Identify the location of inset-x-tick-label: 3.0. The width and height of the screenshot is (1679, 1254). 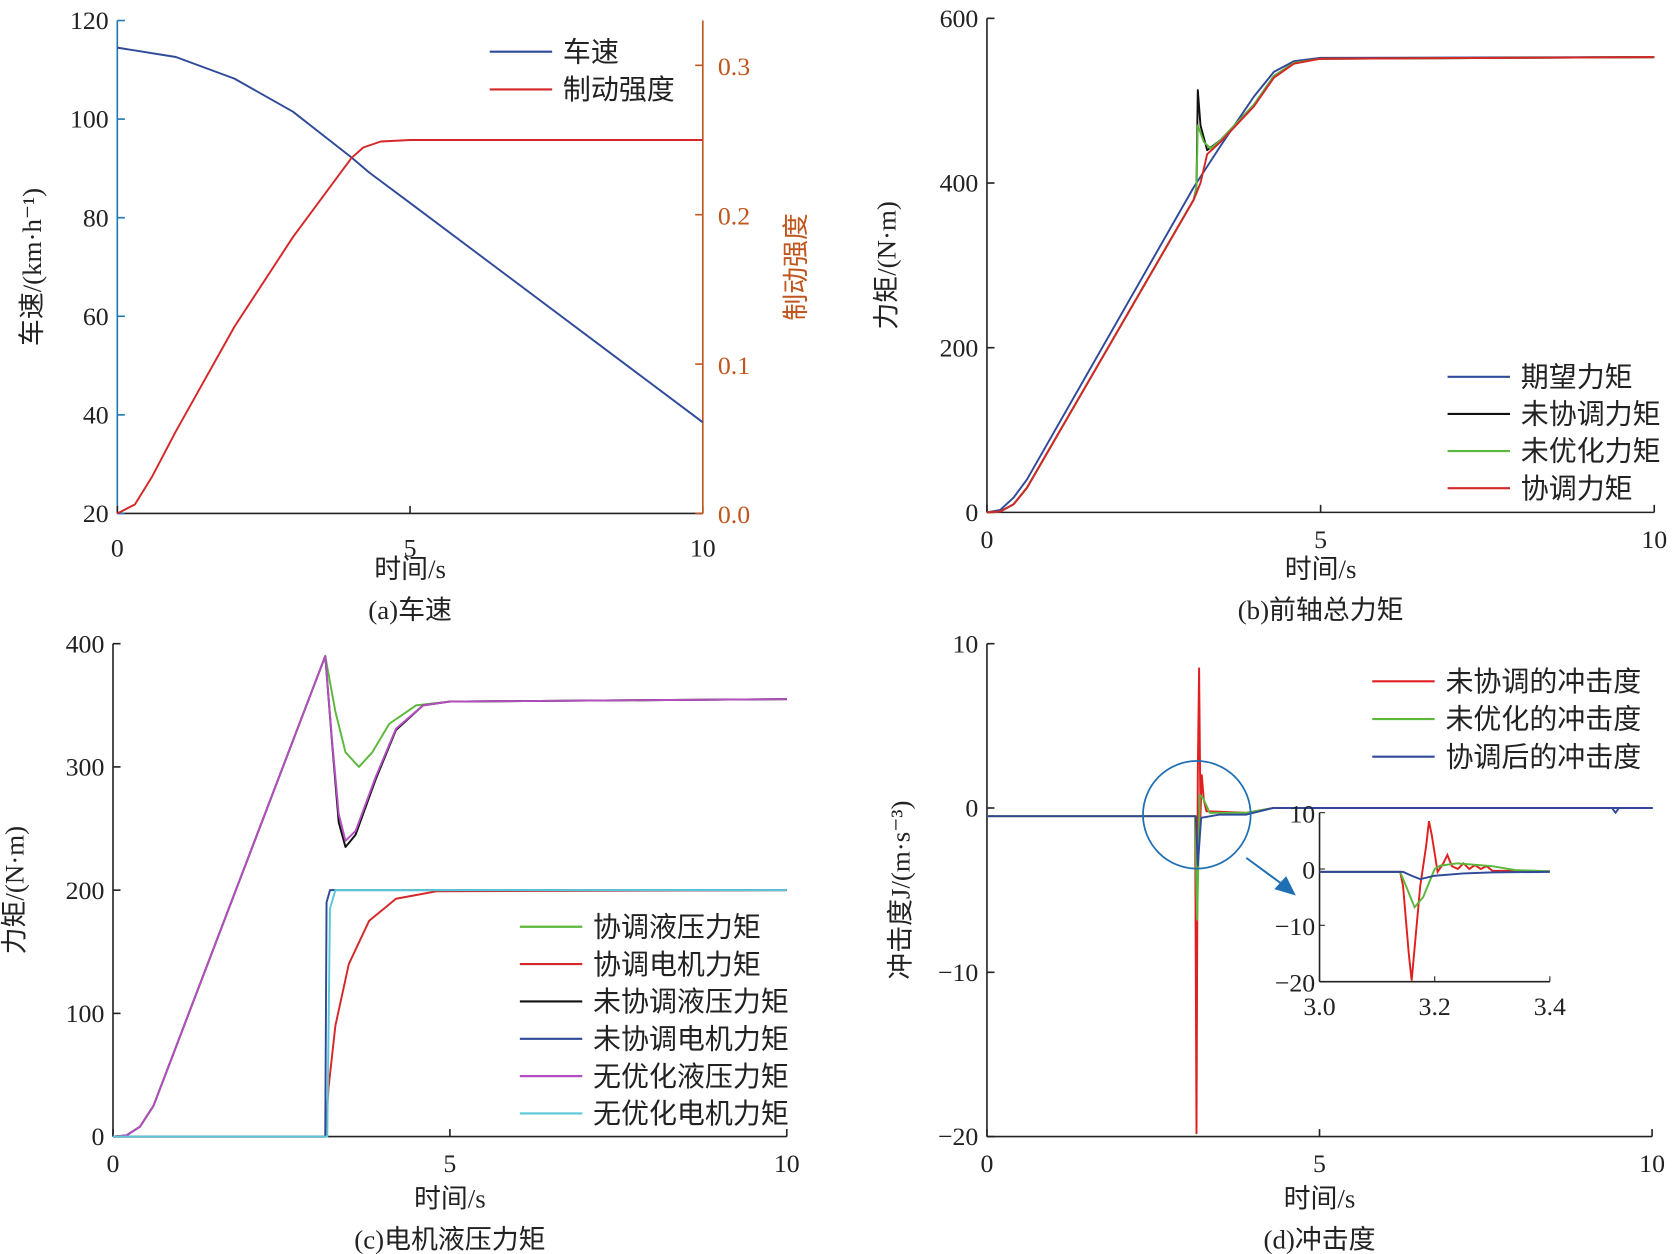
(1319, 1006).